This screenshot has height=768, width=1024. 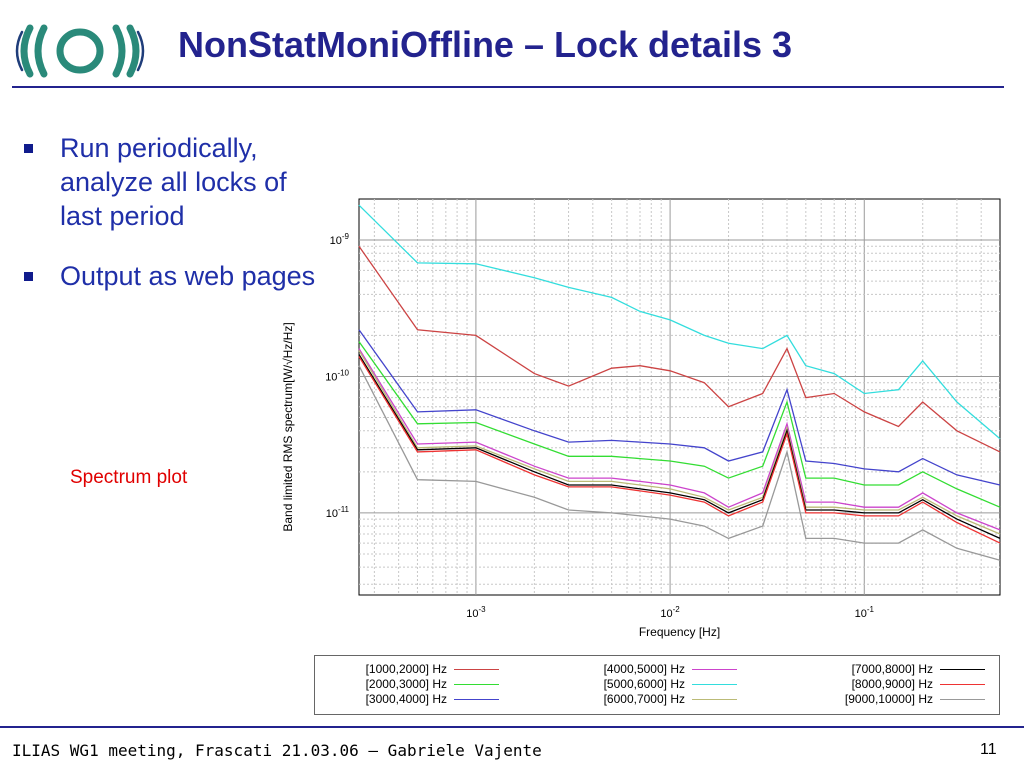 I want to click on bullet-item: Output as web pages, so click(x=174, y=296).